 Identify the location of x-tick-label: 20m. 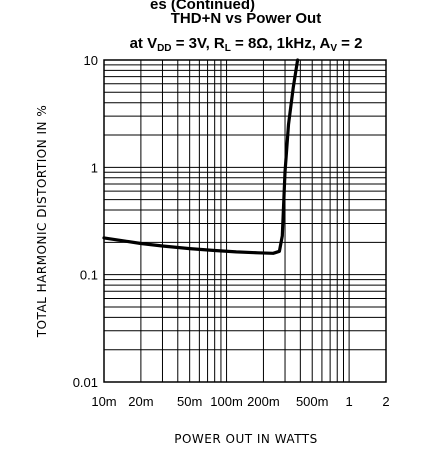
(140, 401).